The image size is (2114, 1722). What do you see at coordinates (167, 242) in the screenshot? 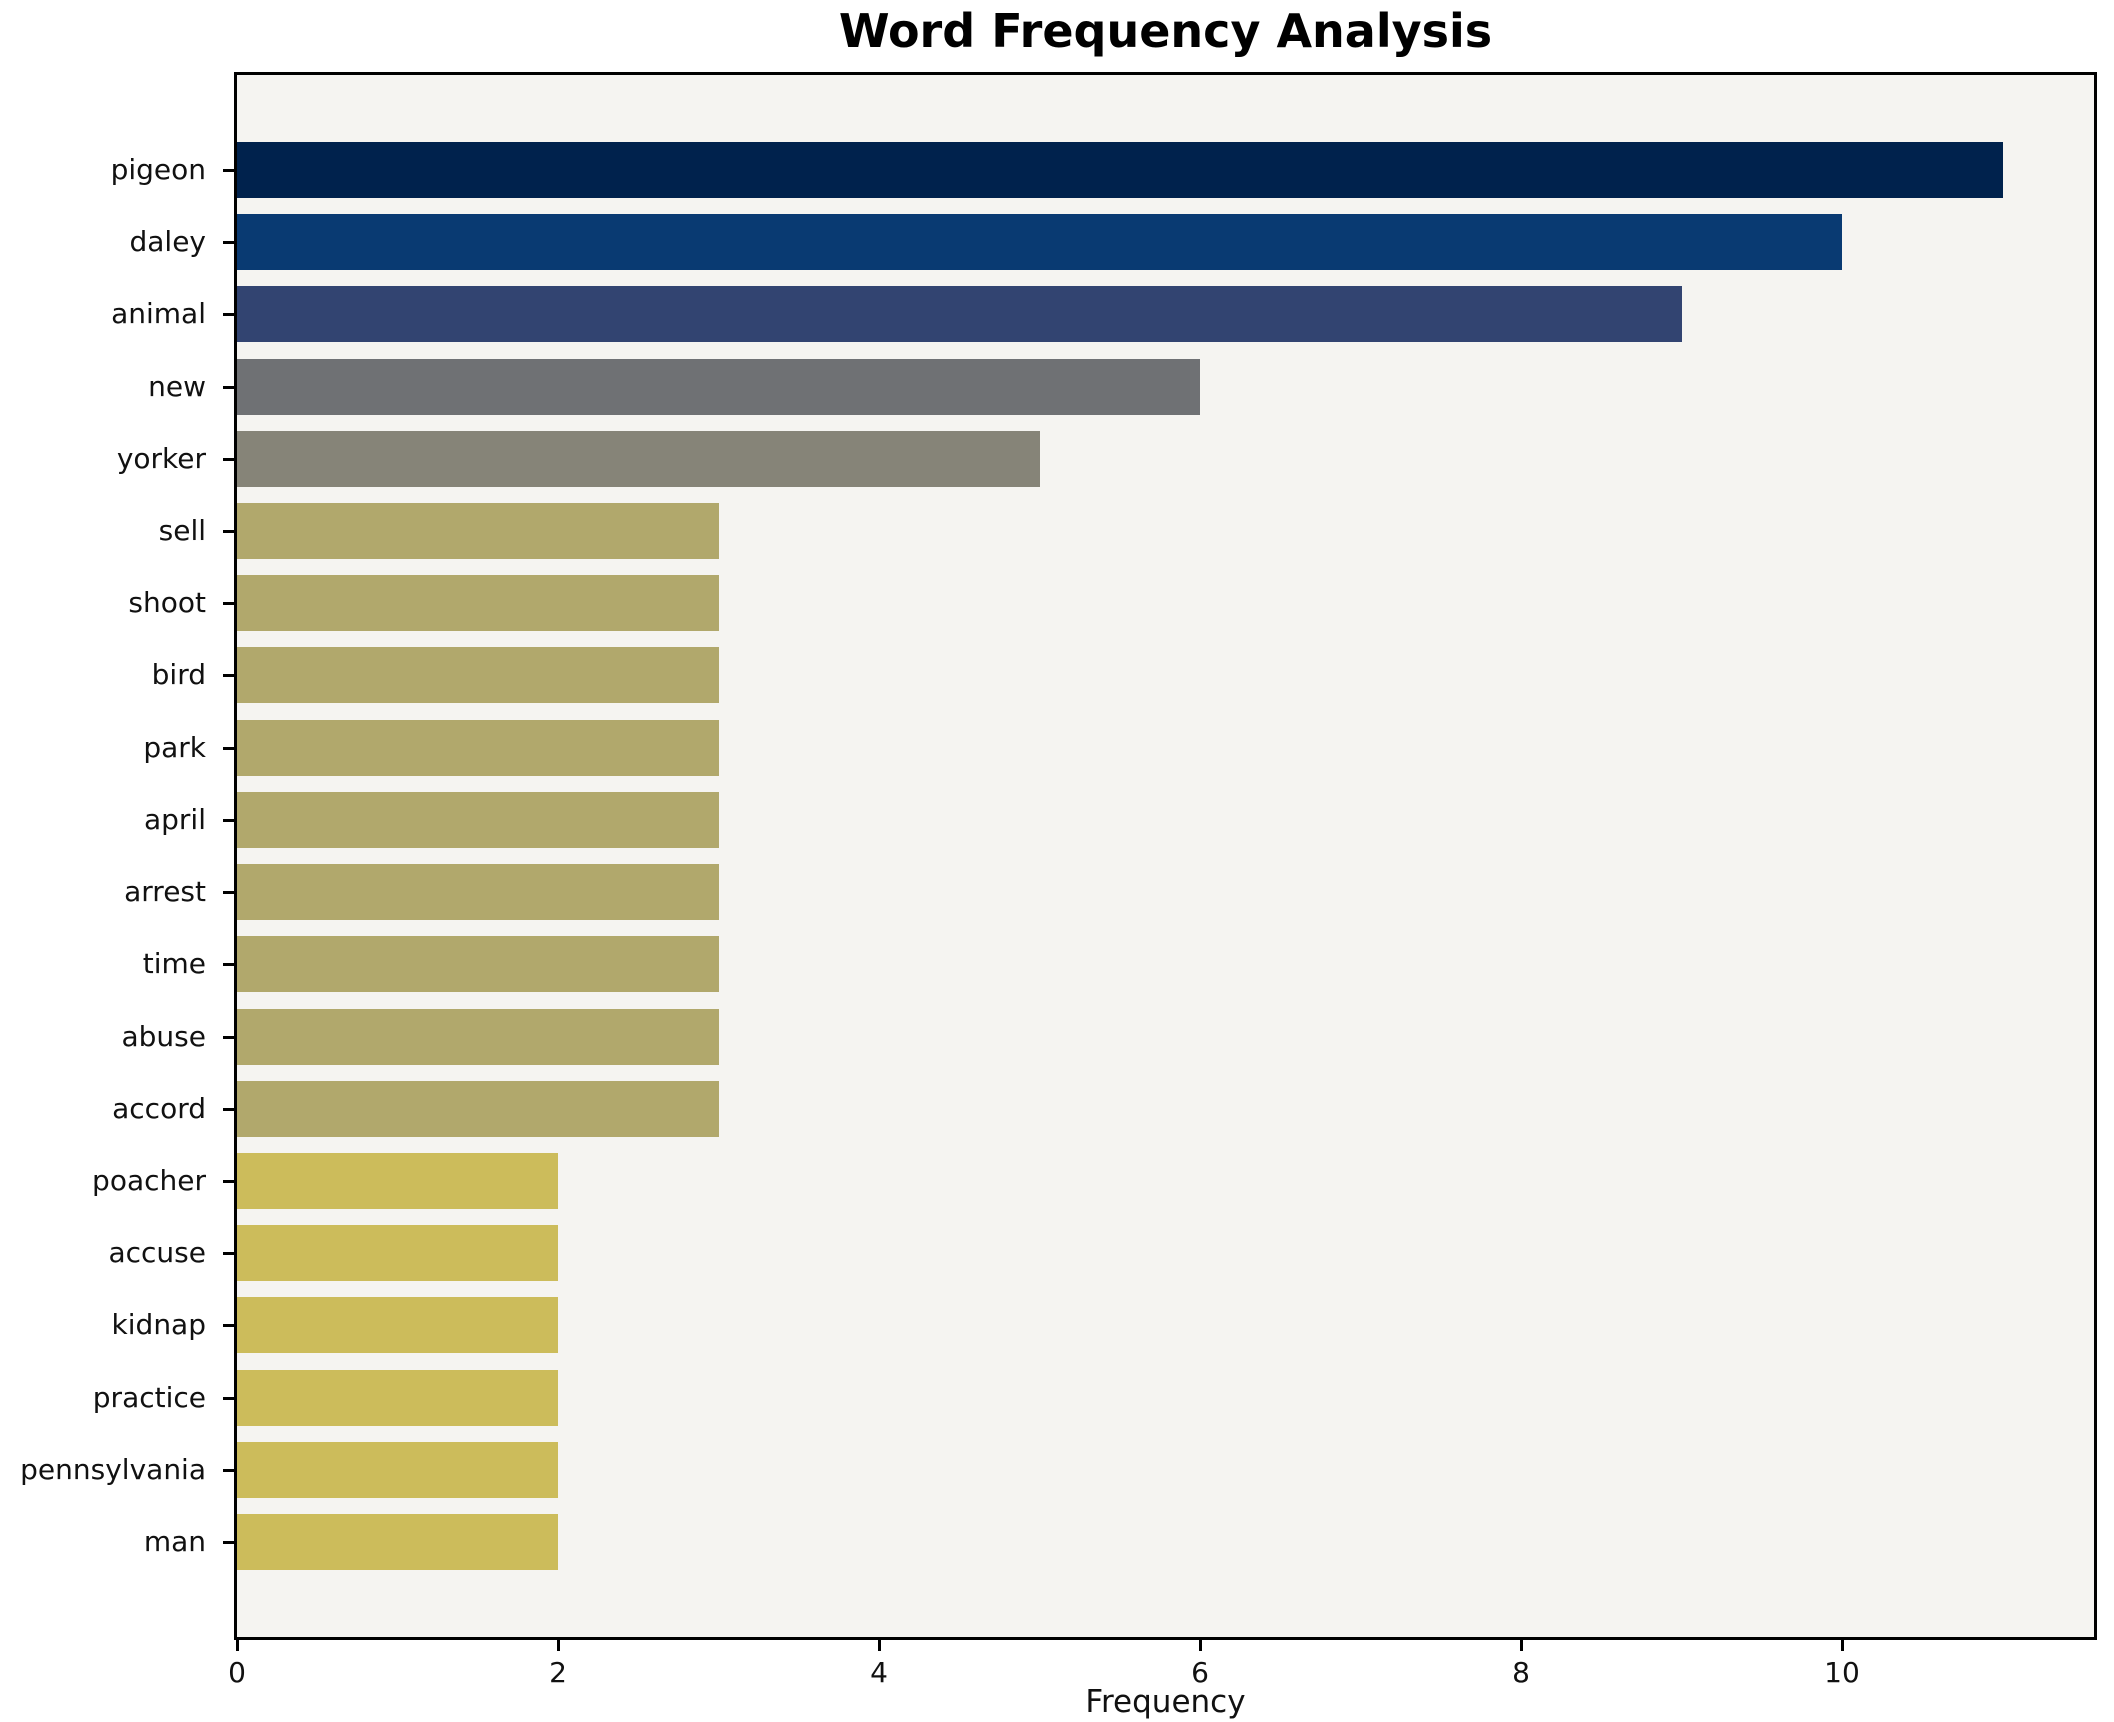
I see `y-tick-label-daley: daley` at bounding box center [167, 242].